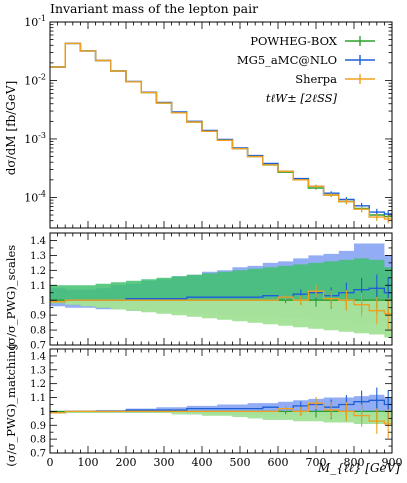  What do you see at coordinates (278, 462) in the screenshot?
I see `x-tick-label: 600` at bounding box center [278, 462].